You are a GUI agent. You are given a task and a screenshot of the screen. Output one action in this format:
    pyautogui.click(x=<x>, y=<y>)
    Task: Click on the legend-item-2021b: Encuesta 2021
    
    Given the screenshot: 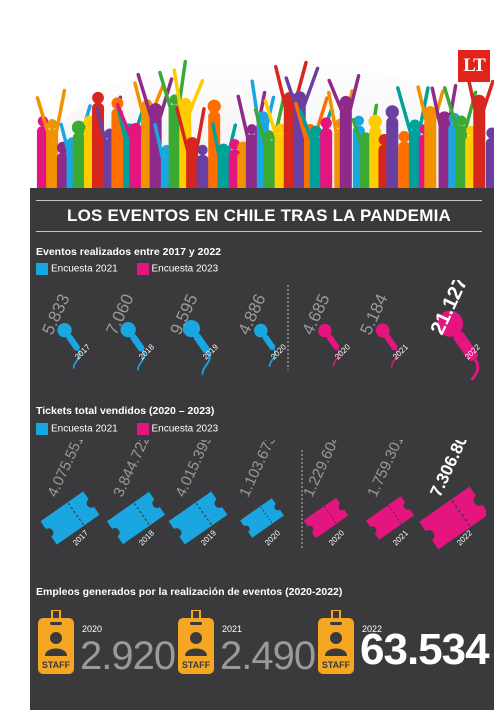 What is the action you would take?
    pyautogui.click(x=77, y=429)
    